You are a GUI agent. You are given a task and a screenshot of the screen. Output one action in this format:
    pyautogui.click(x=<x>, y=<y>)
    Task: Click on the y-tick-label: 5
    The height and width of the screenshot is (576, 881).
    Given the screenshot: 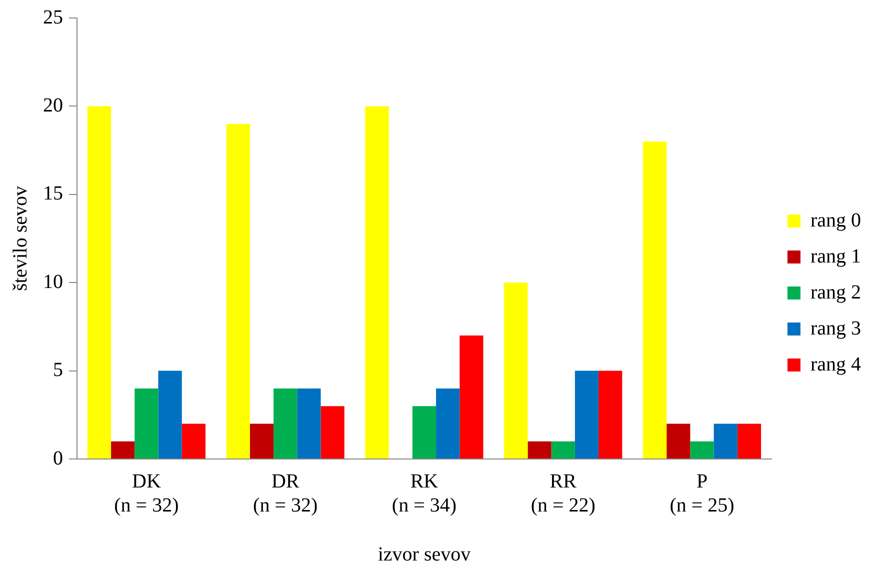 What is the action you would take?
    pyautogui.click(x=58, y=370)
    